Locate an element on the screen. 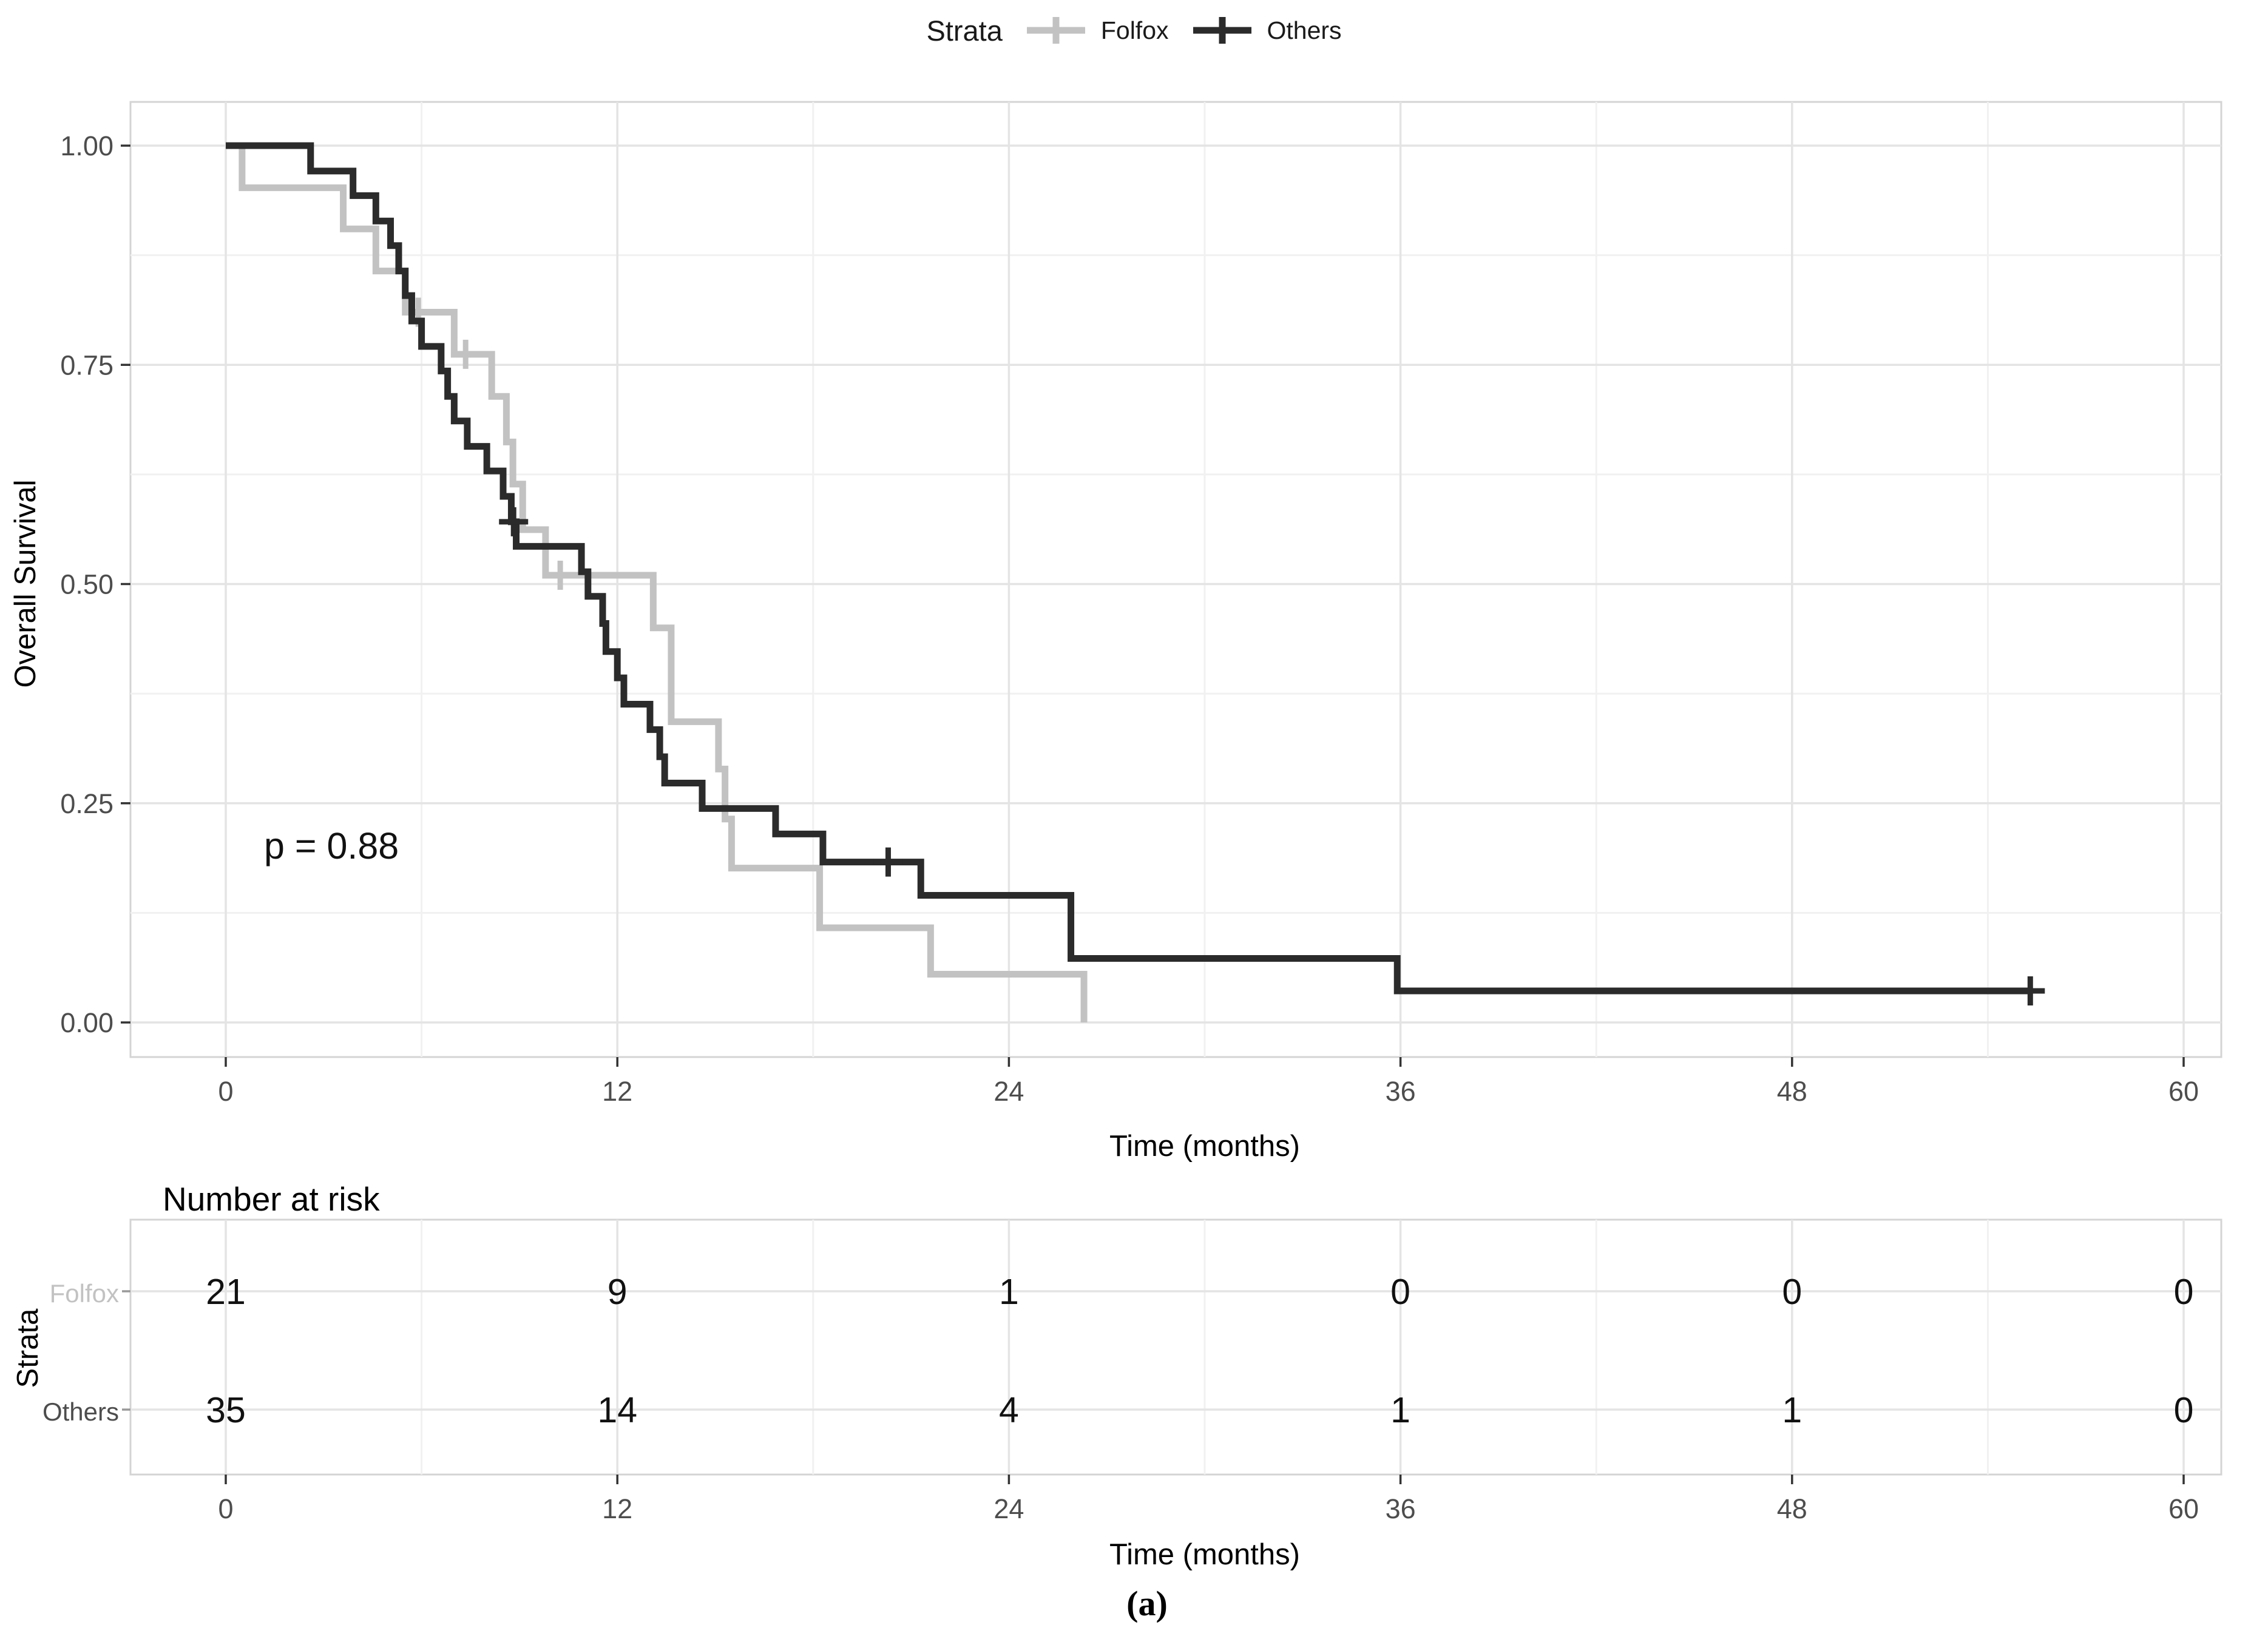  risk-x-tick-label: 60 is located at coordinates (2183, 1508).